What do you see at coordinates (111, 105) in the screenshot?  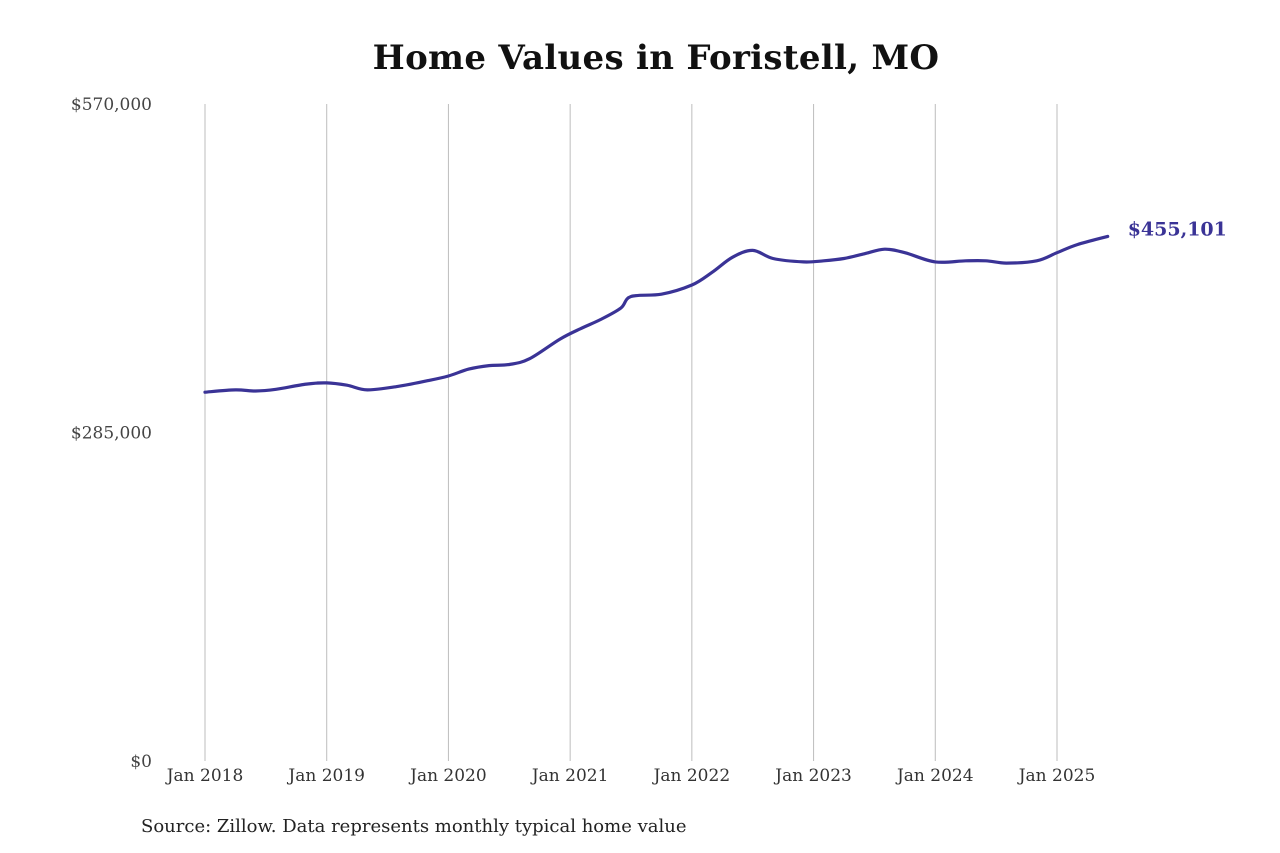 I see `y-tick-label: $570,000` at bounding box center [111, 105].